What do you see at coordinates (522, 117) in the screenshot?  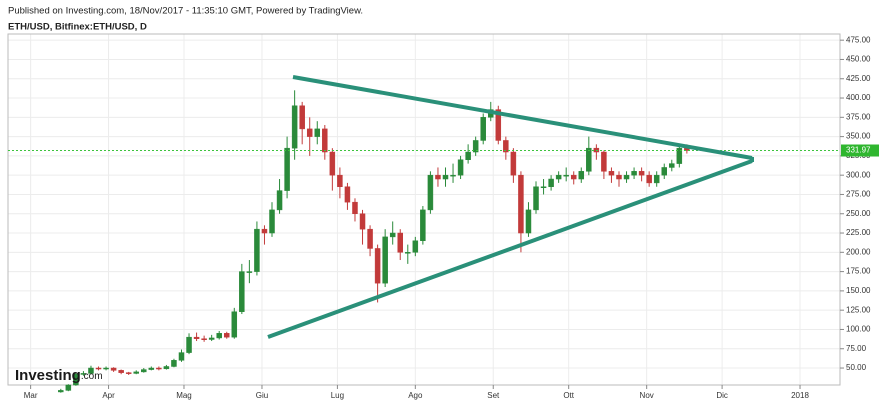 I see `trend-line-upper` at bounding box center [522, 117].